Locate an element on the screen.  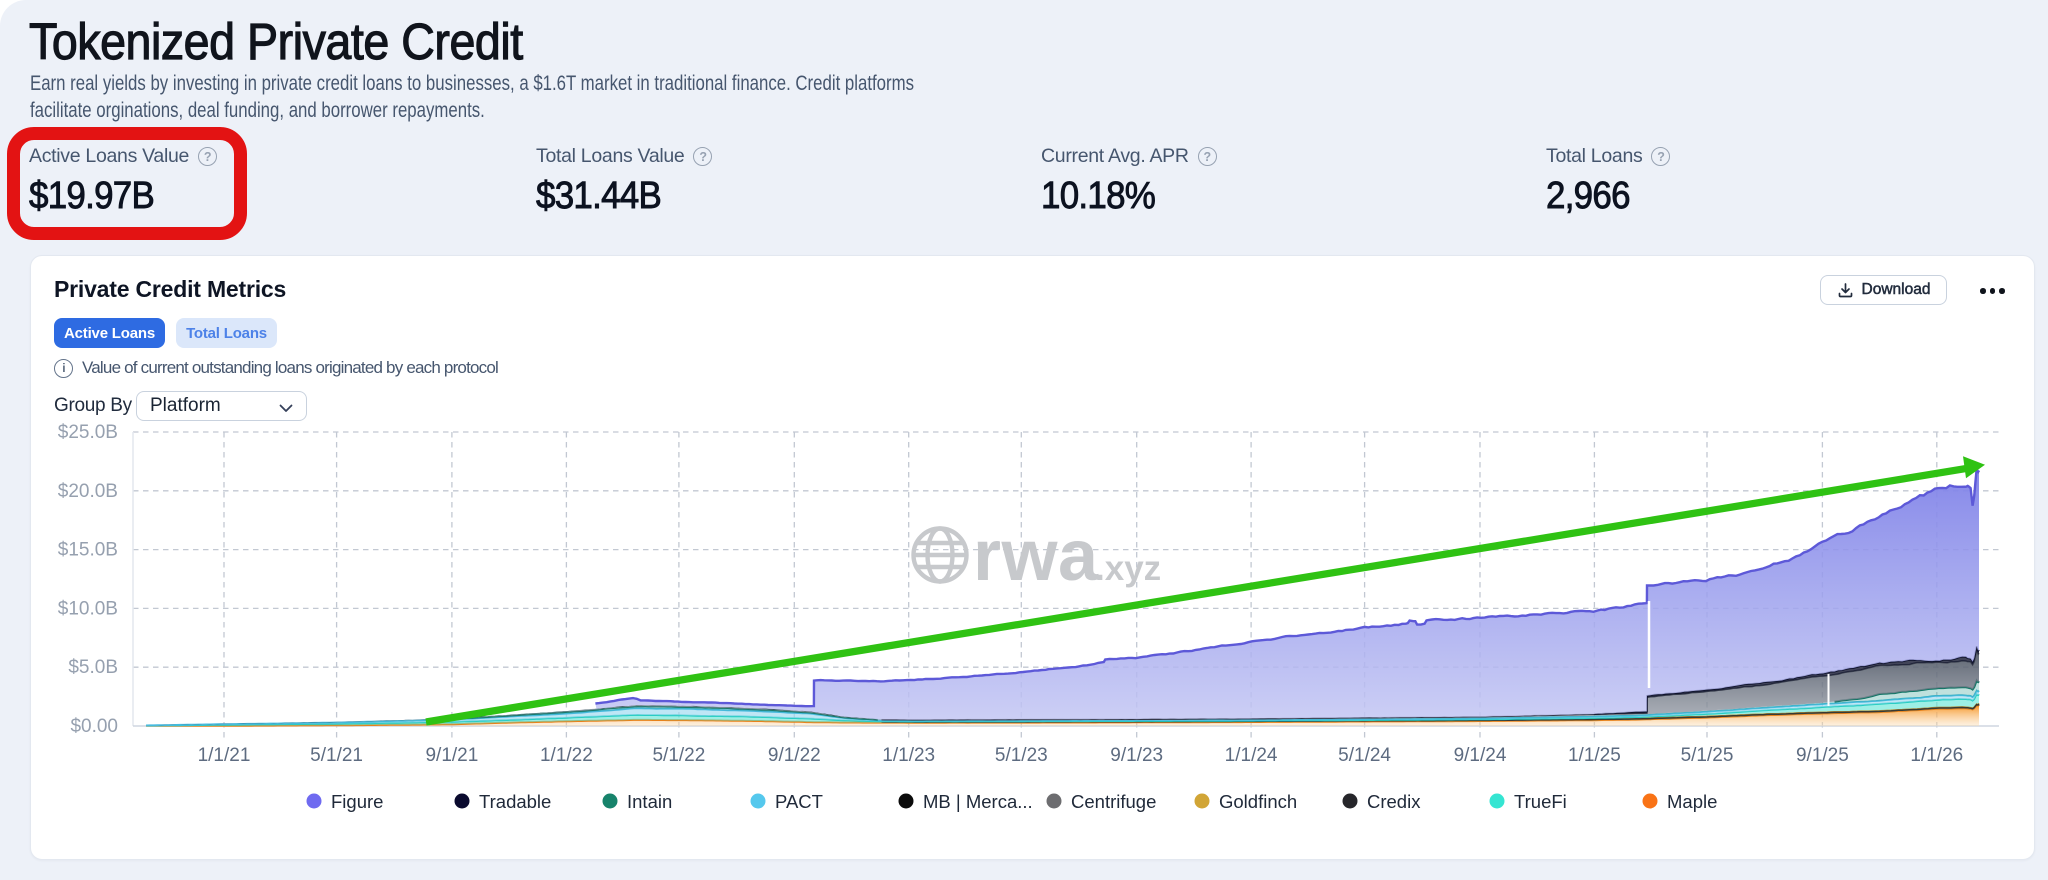
svg-text: $10.0B is located at coordinates (88, 608).